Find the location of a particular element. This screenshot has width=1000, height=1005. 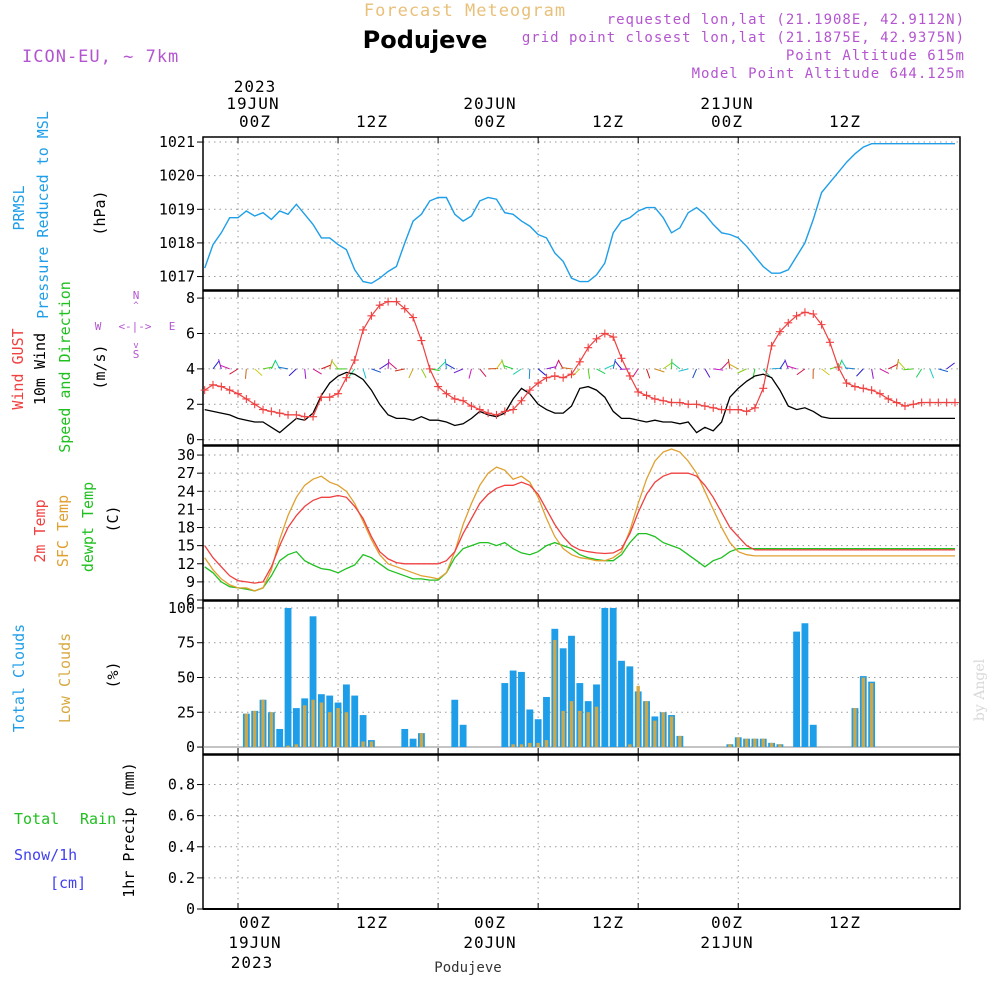

pressure-ytick-label: 1018 is located at coordinates (177, 243).